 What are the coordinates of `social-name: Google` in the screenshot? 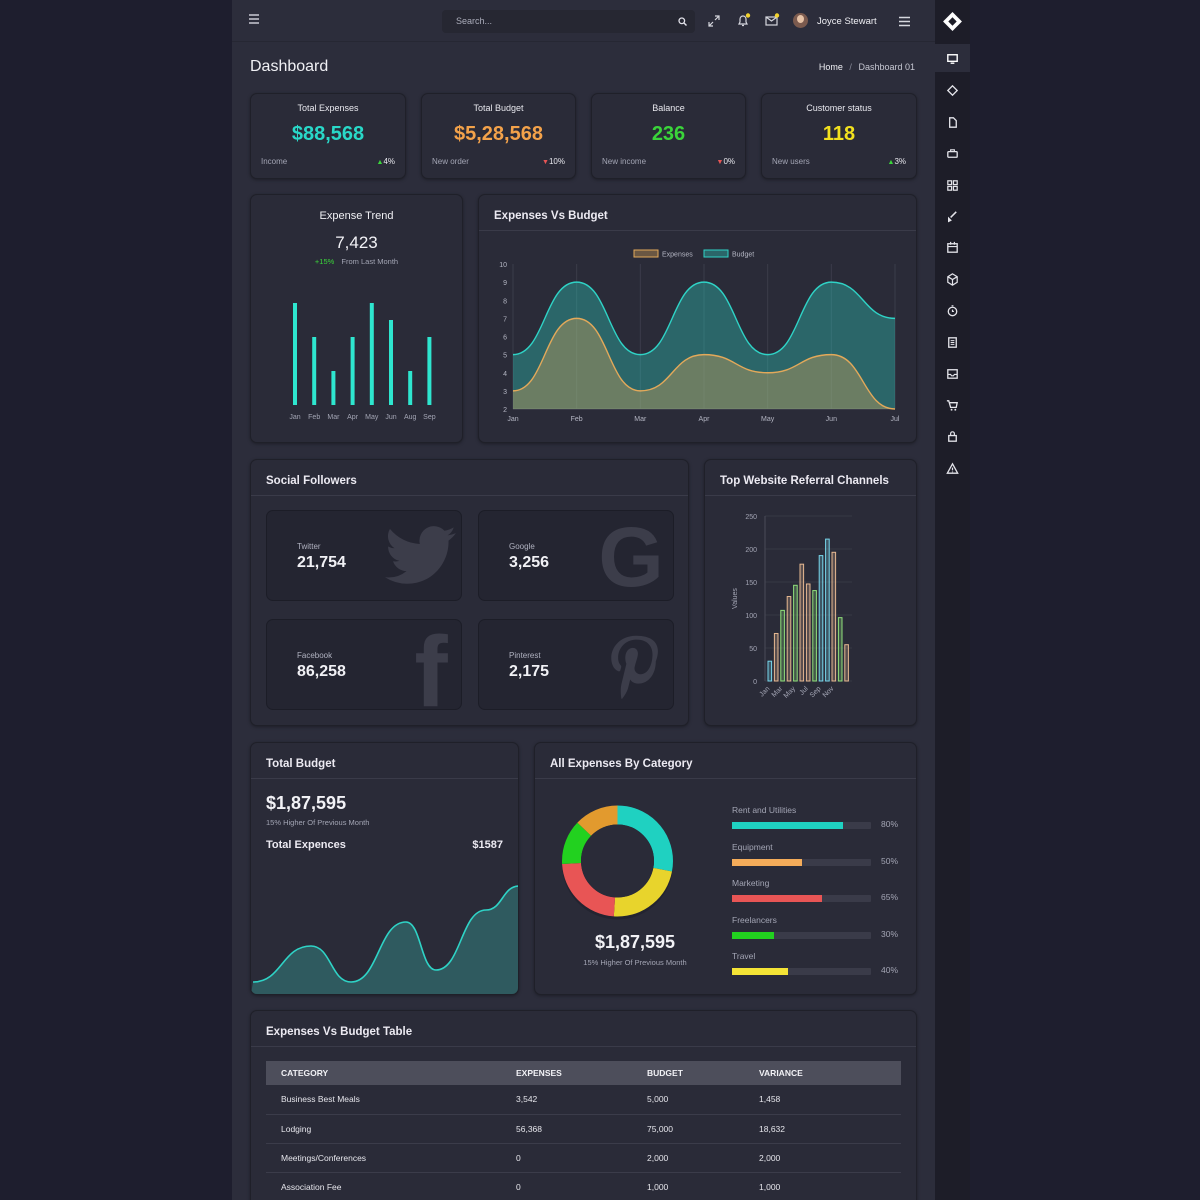 It's located at (522, 546).